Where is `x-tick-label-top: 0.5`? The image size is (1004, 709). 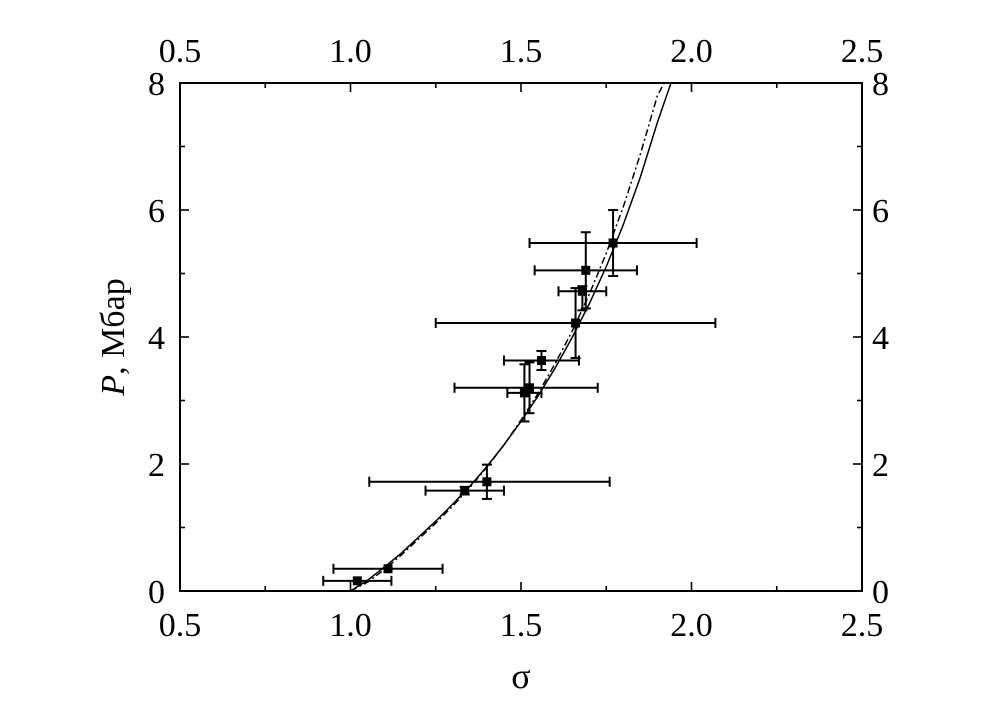
x-tick-label-top: 0.5 is located at coordinates (180, 51).